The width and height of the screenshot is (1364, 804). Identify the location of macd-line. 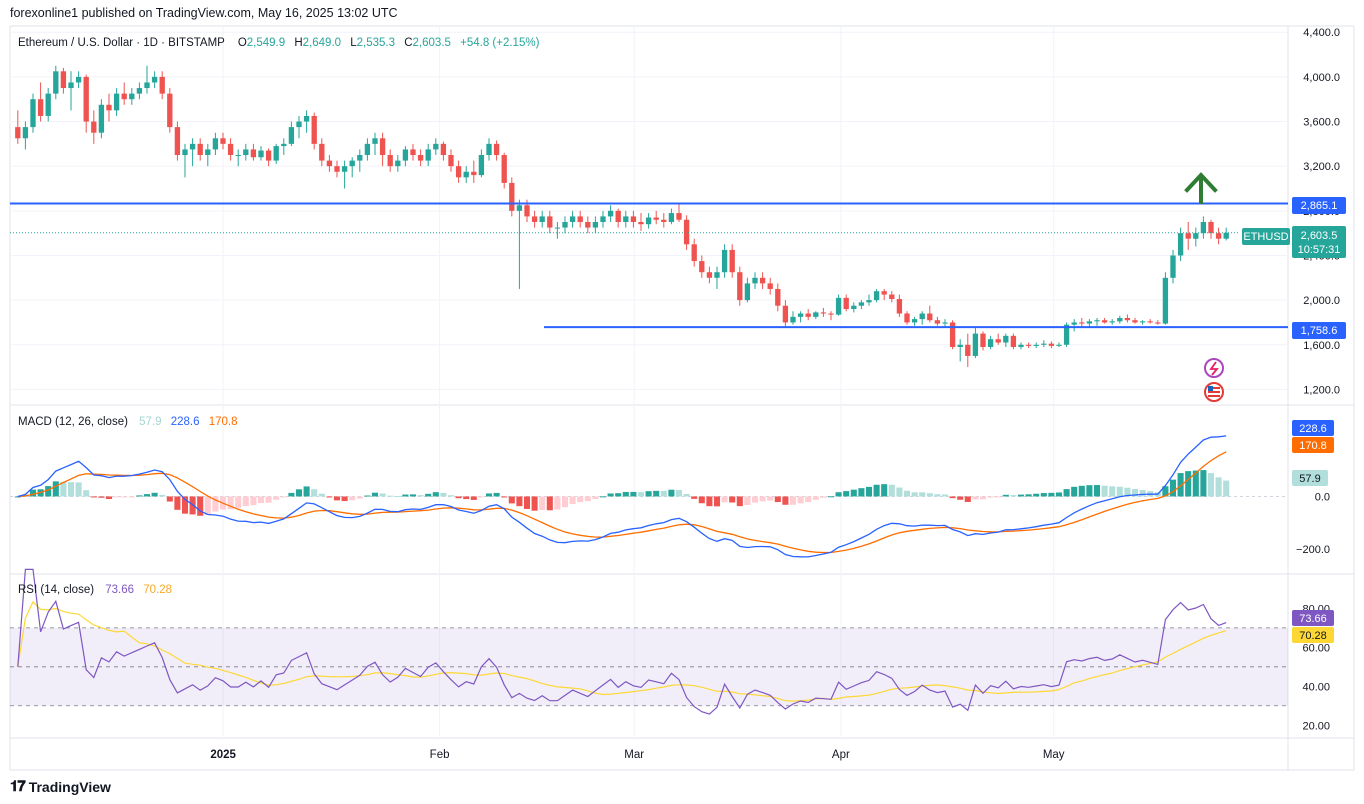
(622, 496).